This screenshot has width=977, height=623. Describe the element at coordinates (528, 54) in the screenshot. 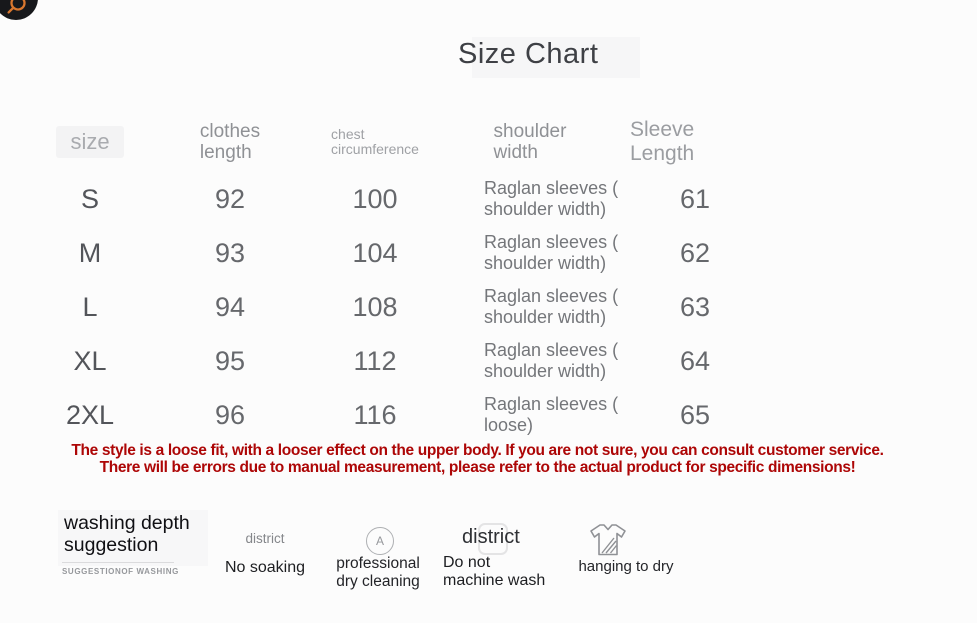

I see `page-title: Size Chart` at that location.